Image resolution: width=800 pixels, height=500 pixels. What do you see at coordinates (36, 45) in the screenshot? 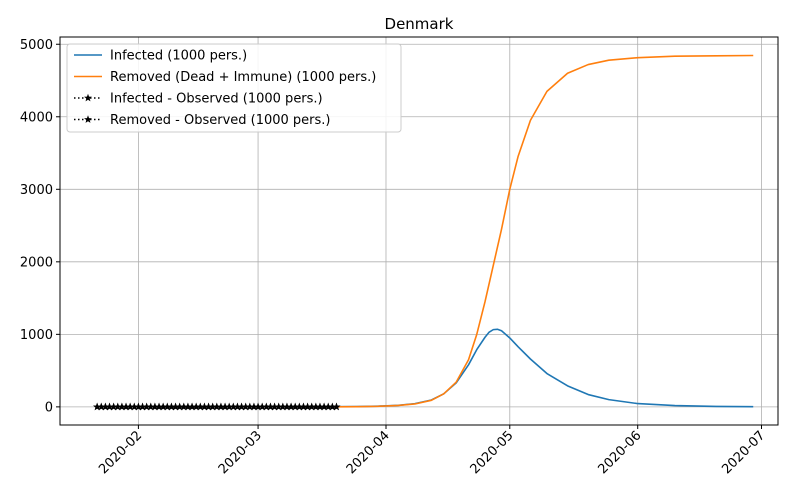
I see `y-tick-label: 5000` at bounding box center [36, 45].